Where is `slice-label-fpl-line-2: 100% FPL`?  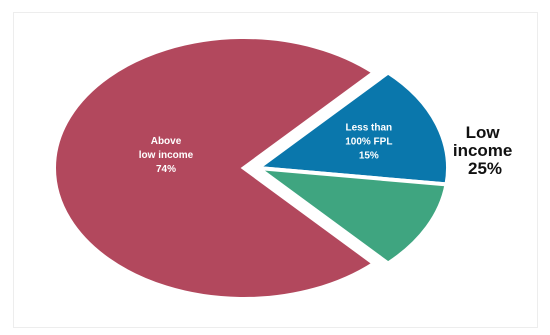 slice-label-fpl-line-2: 100% FPL is located at coordinates (368, 141).